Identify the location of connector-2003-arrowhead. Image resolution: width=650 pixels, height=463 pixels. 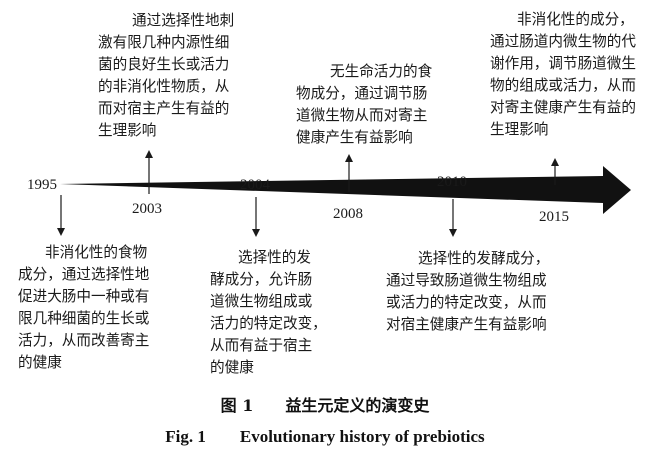
(149, 154).